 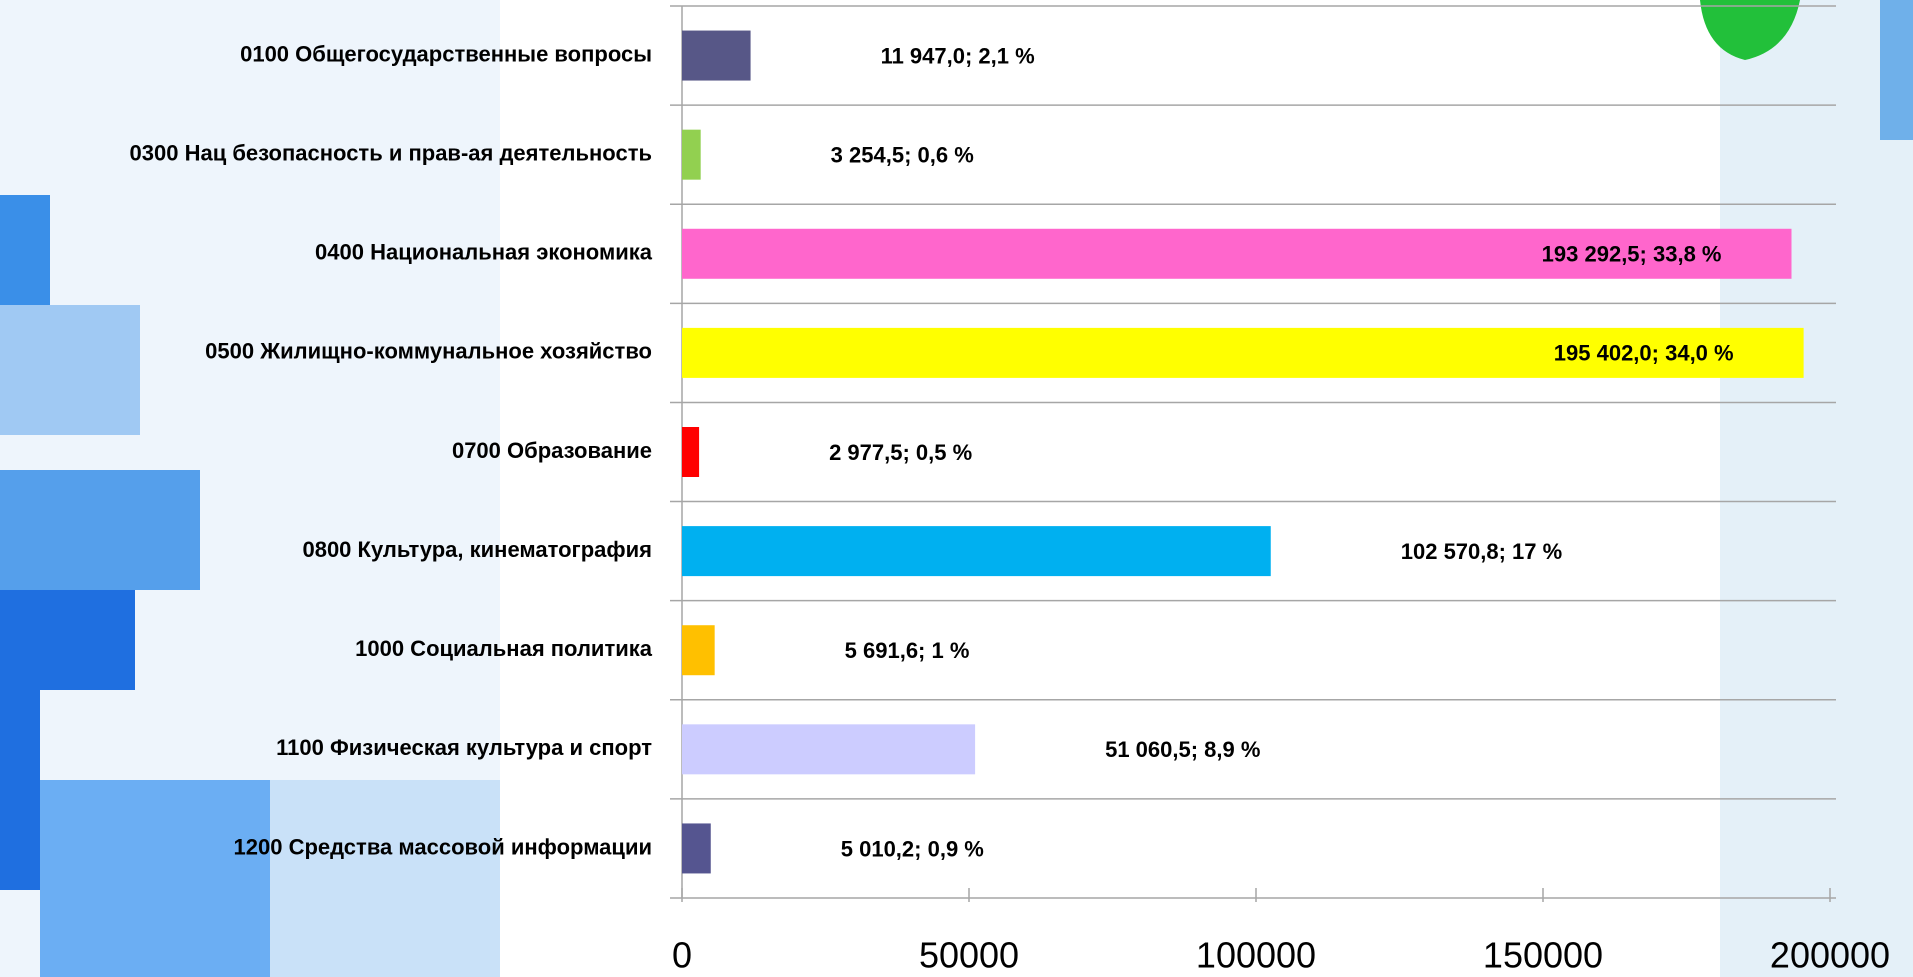 I want to click on y-tick-label: 1000 Социальная политика, so click(x=504, y=648).